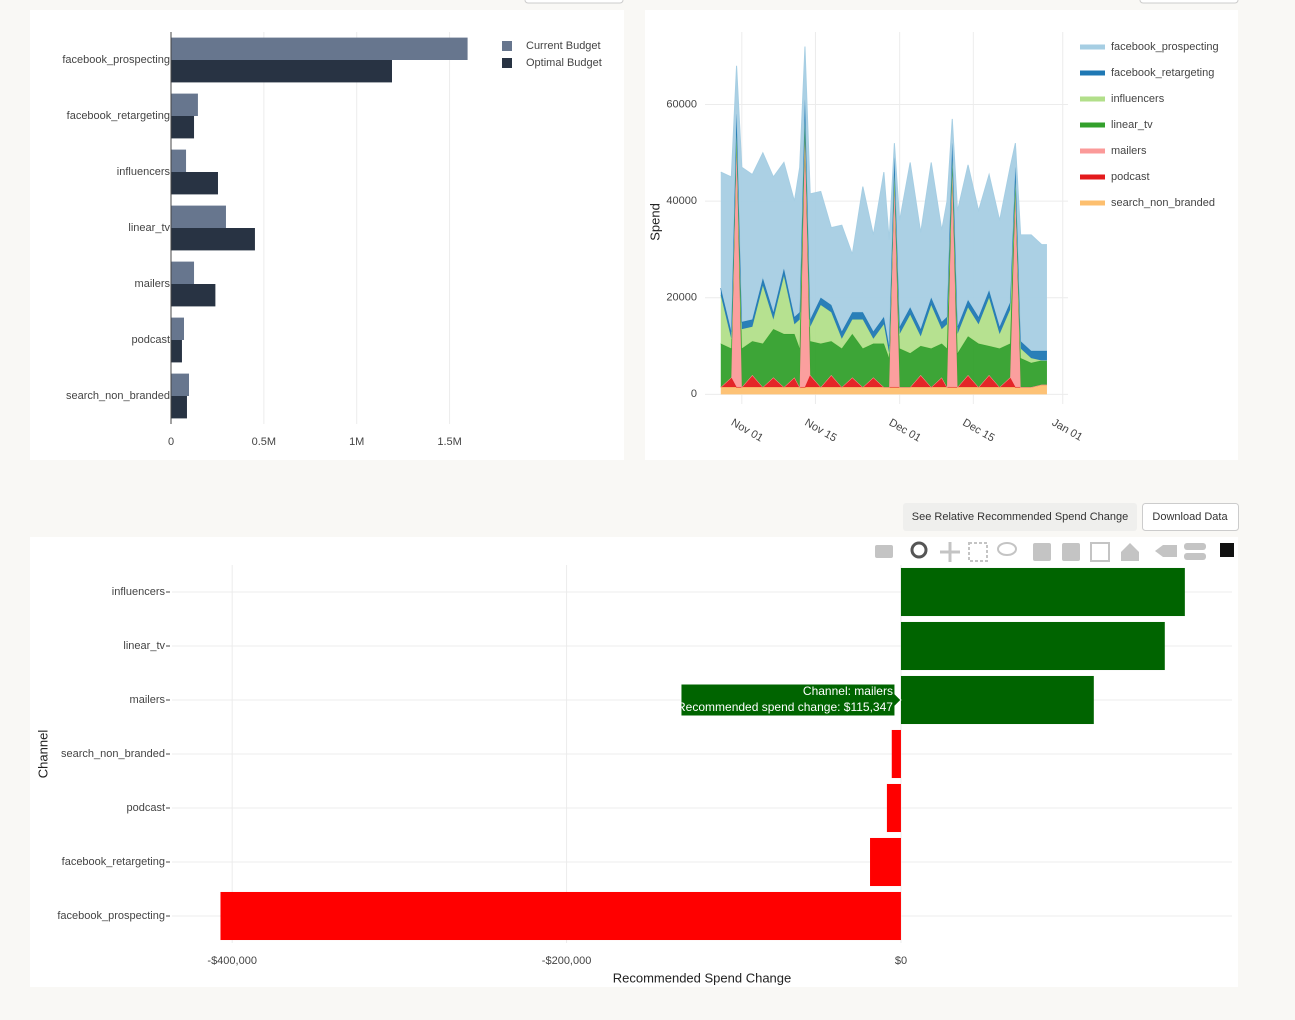 This screenshot has width=1295, height=1020. What do you see at coordinates (264, 442) in the screenshot?
I see `x-tick-label: 0.5M` at bounding box center [264, 442].